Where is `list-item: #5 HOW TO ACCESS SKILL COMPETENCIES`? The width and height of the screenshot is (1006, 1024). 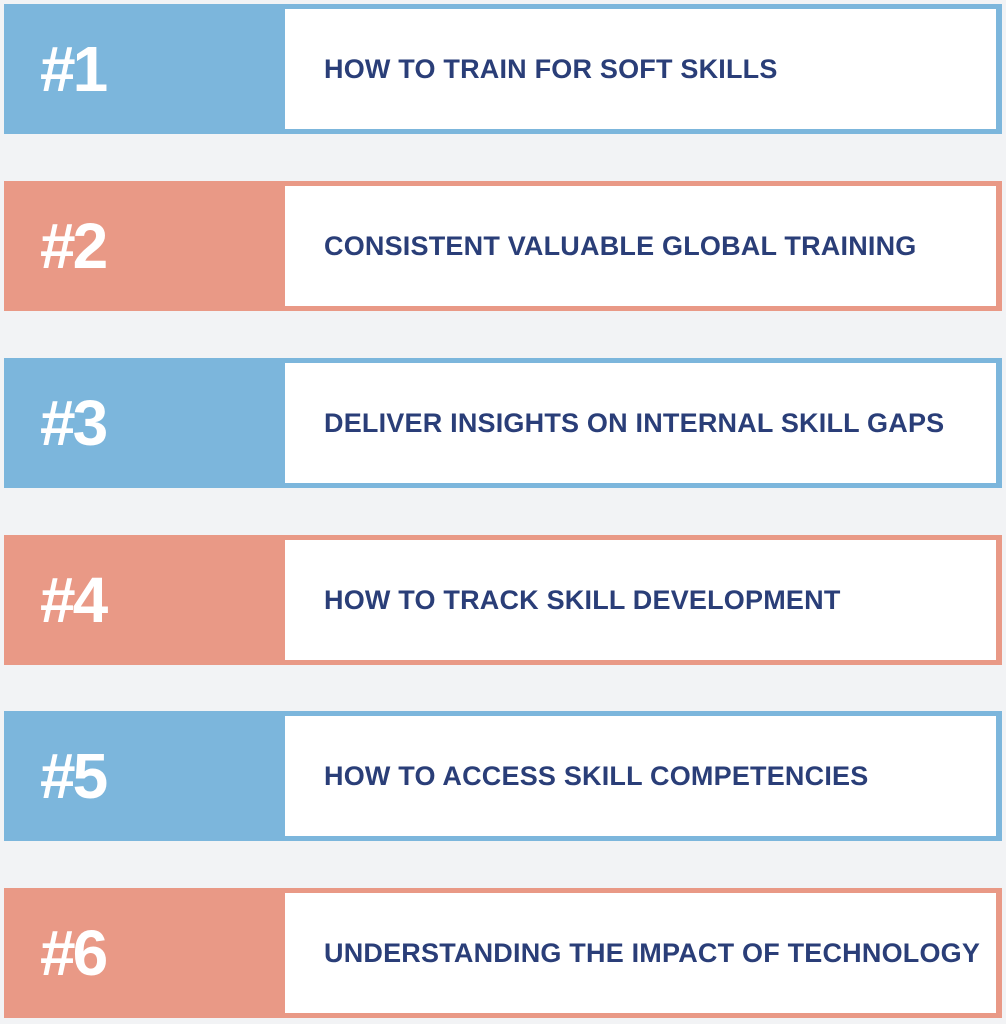
list-item: #5 HOW TO ACCESS SKILL COMPETENCIES is located at coordinates (503, 776).